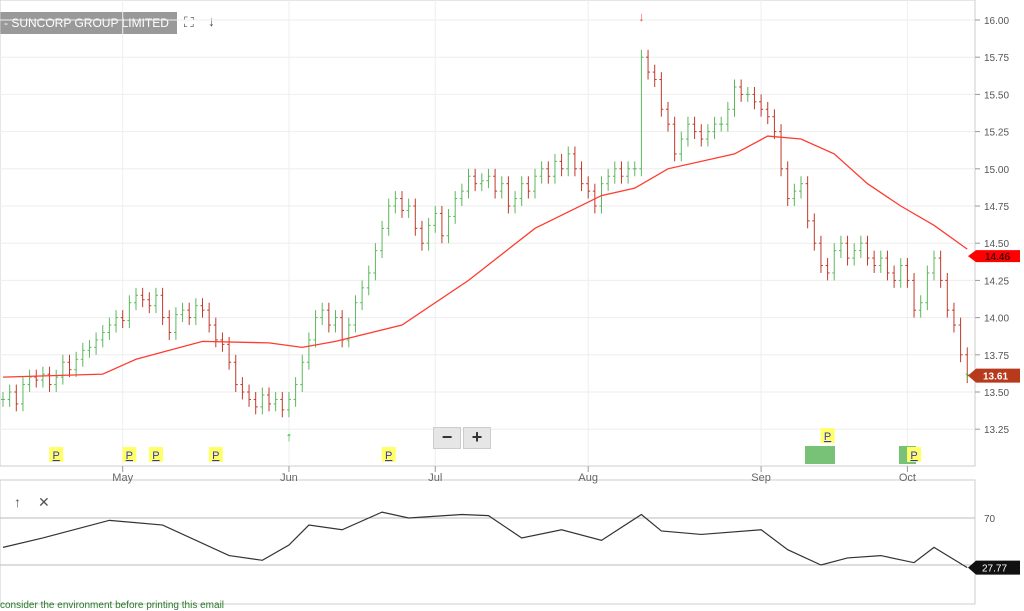  Describe the element at coordinates (447, 438) in the screenshot. I see `zoom-out-button: −` at that location.